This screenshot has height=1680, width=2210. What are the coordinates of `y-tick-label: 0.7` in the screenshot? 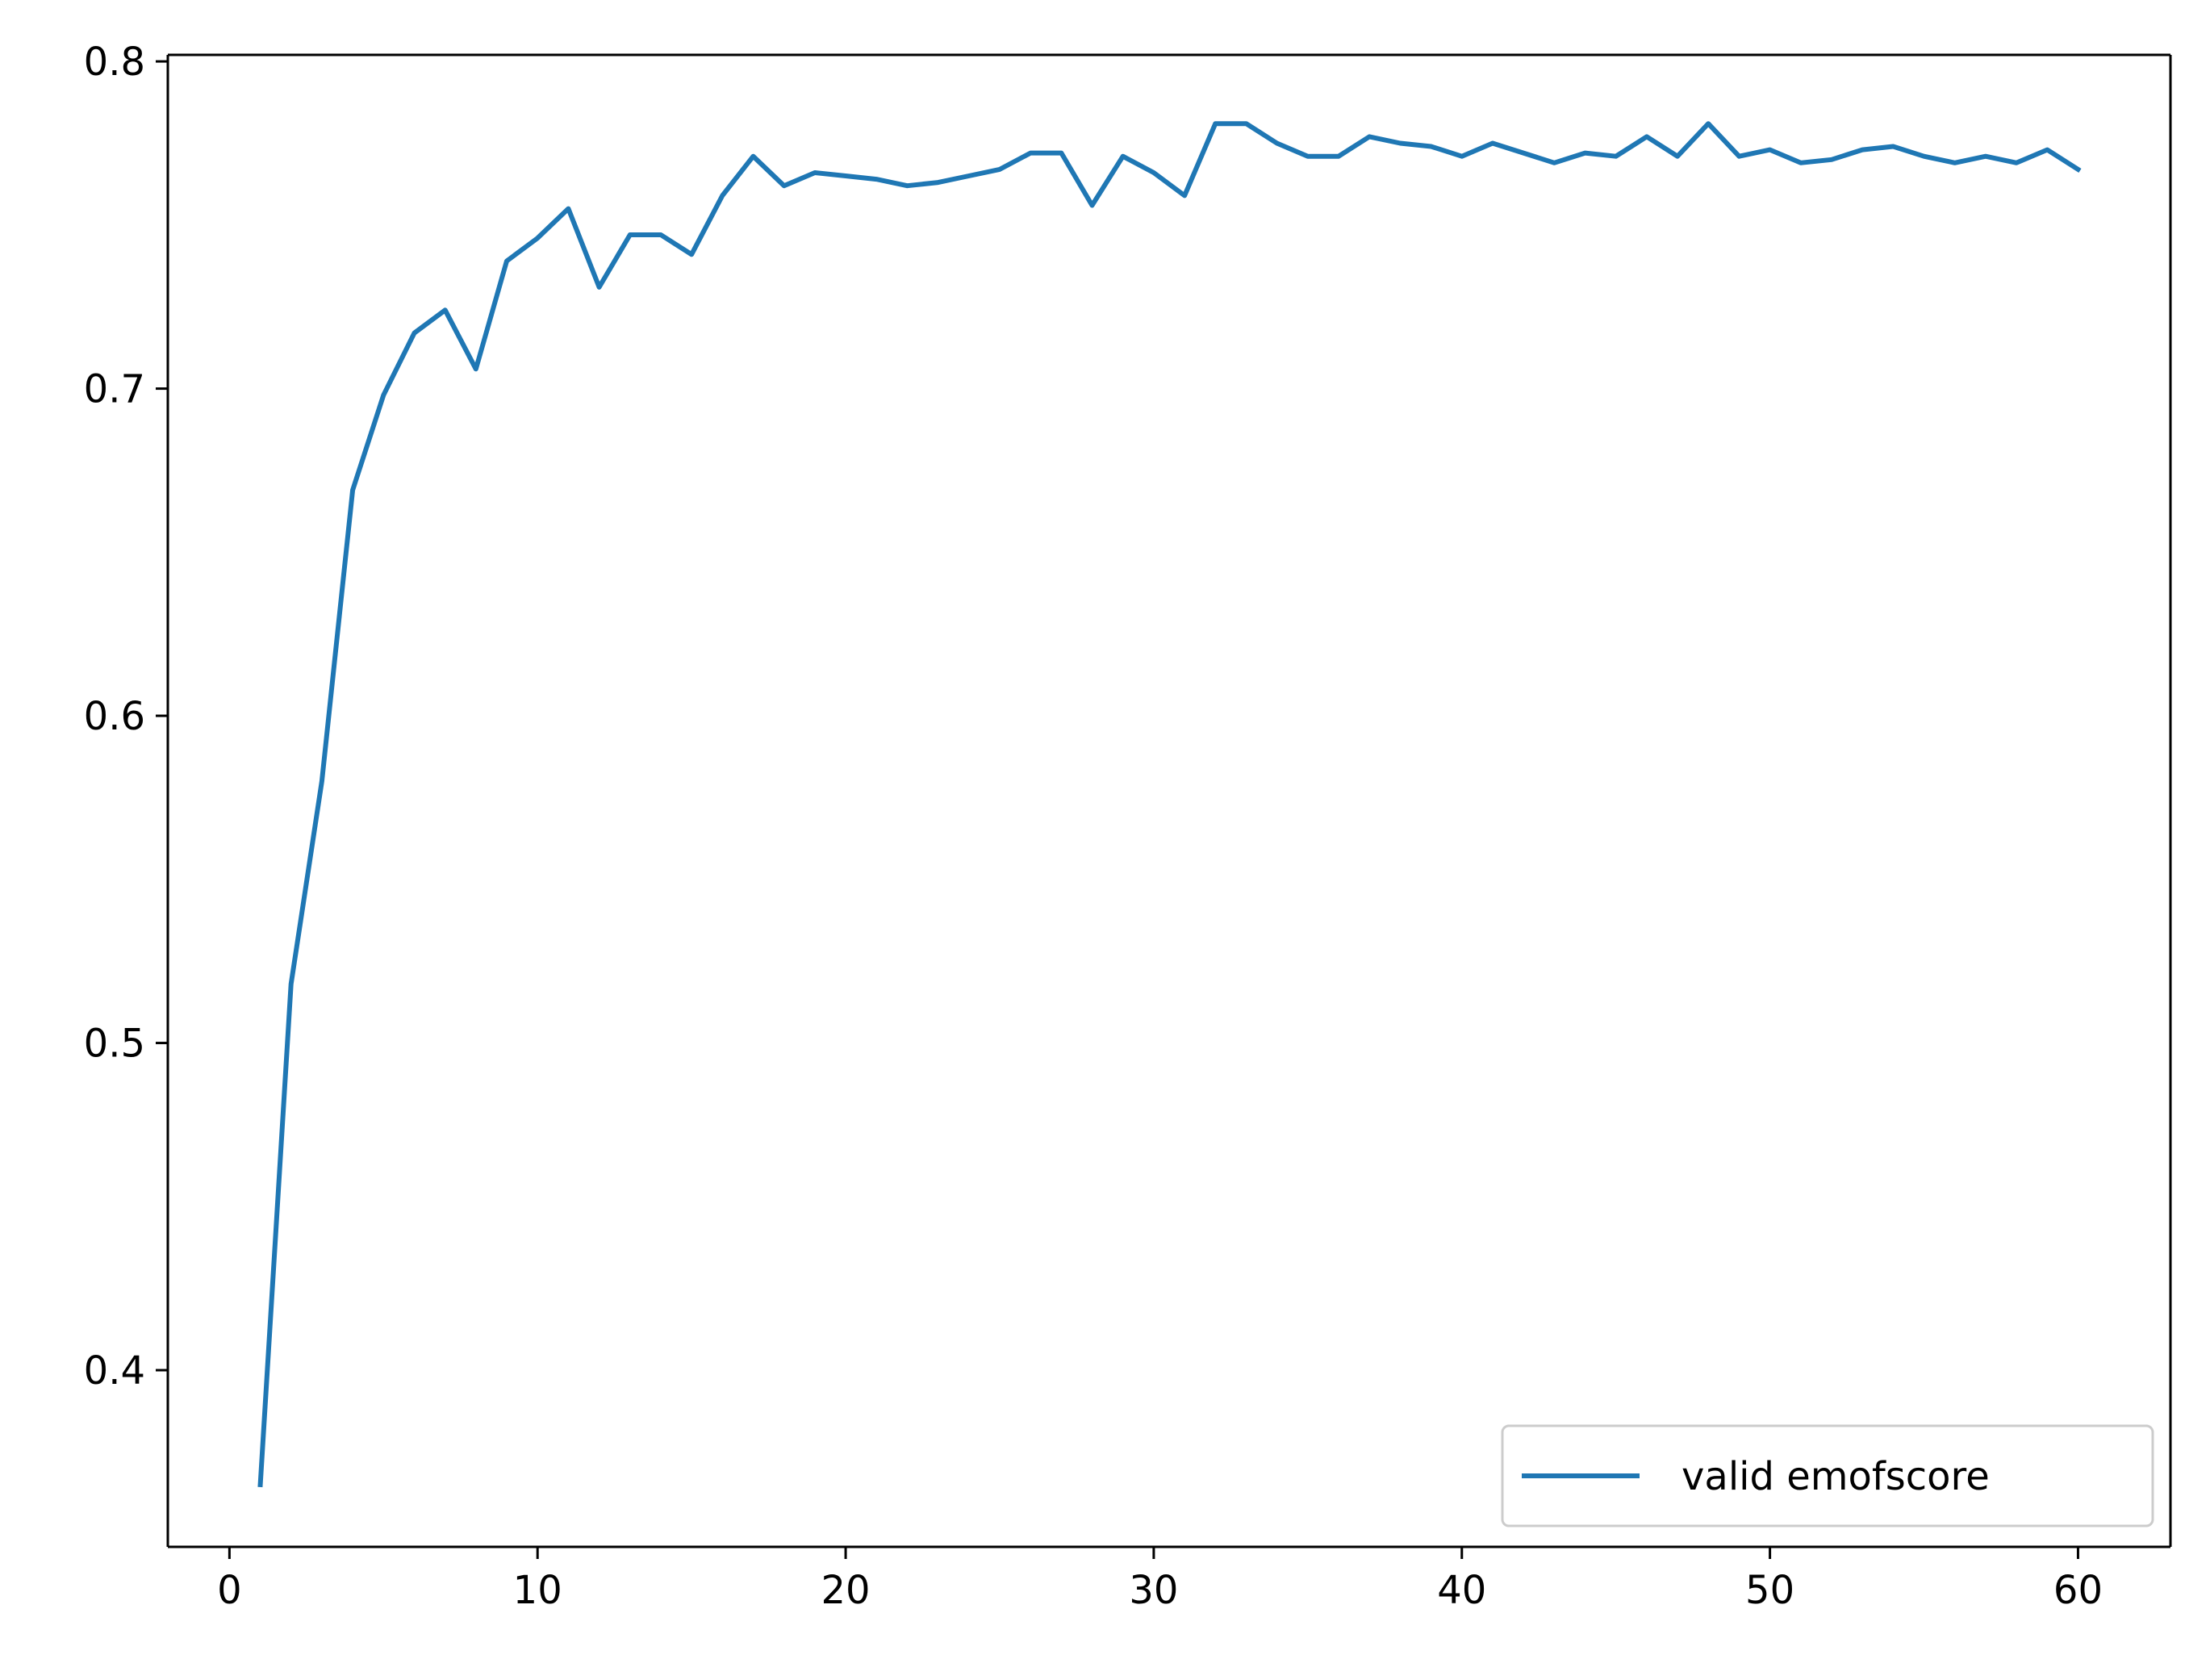 It's located at (114, 390).